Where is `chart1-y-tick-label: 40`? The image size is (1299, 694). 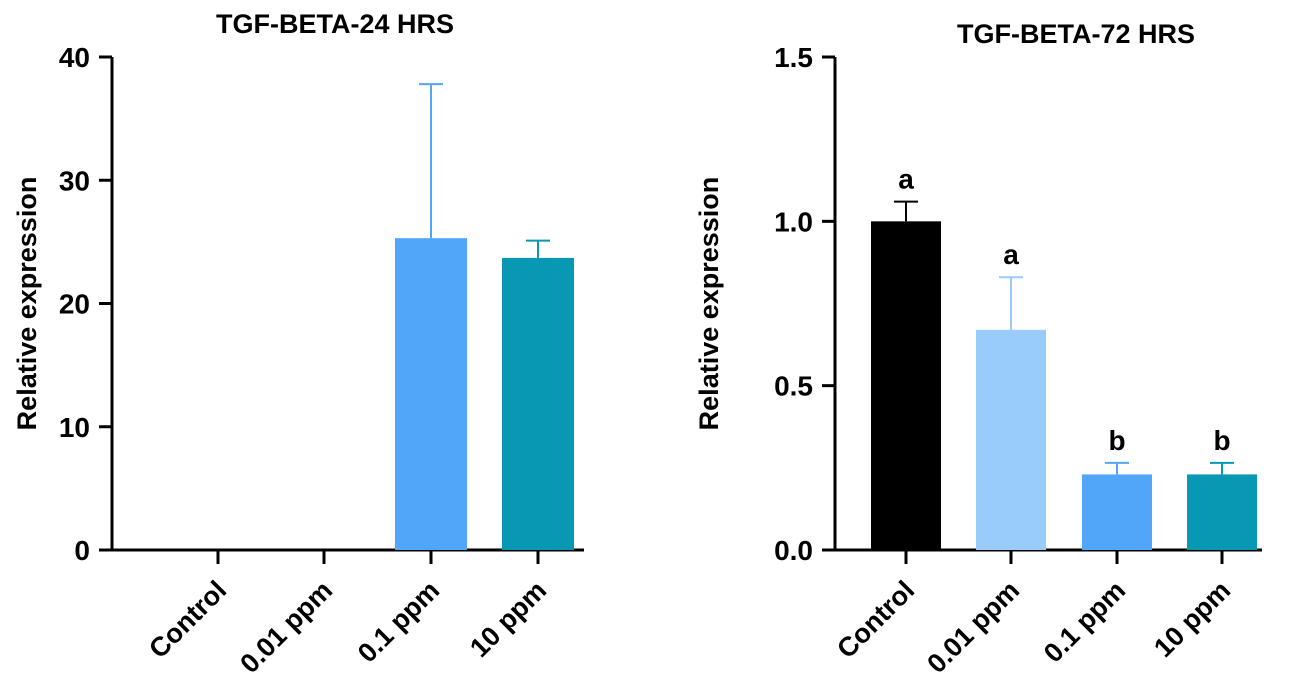
chart1-y-tick-label: 40 is located at coordinates (74, 57).